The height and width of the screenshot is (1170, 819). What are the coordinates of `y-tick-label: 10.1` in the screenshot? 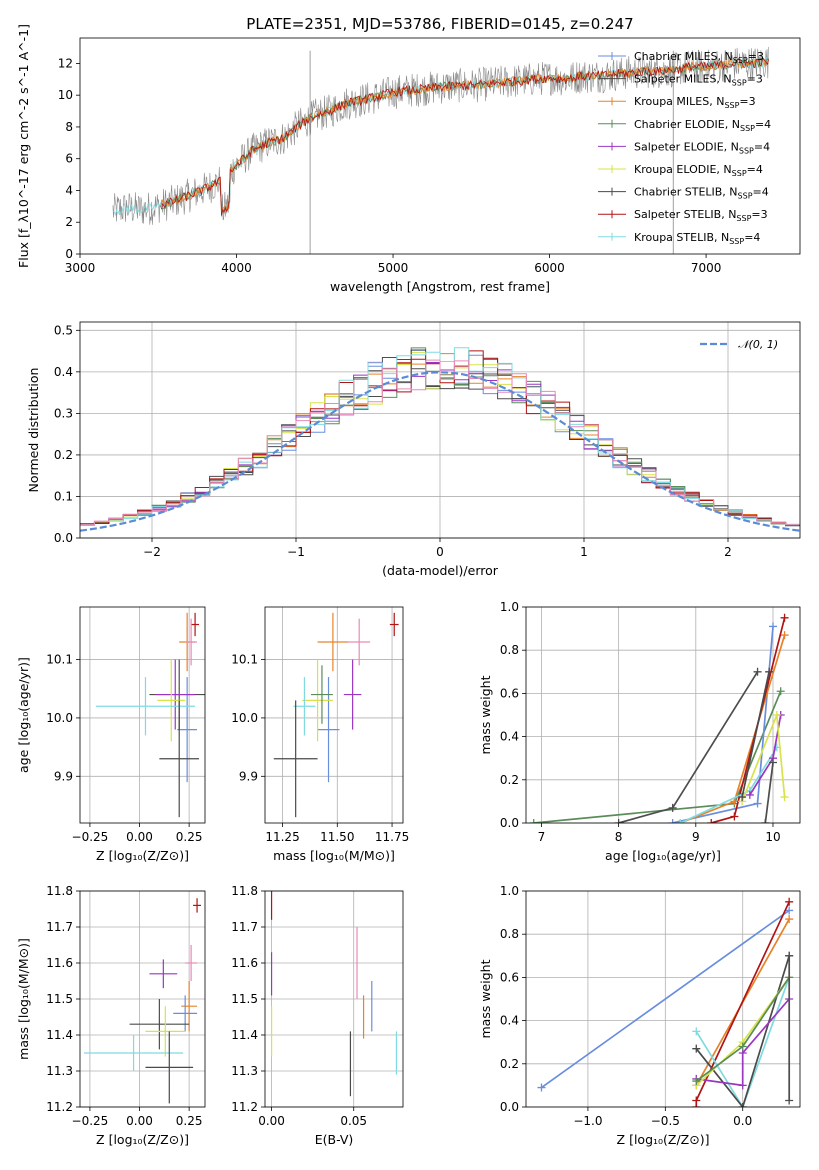 It's located at (59, 660).